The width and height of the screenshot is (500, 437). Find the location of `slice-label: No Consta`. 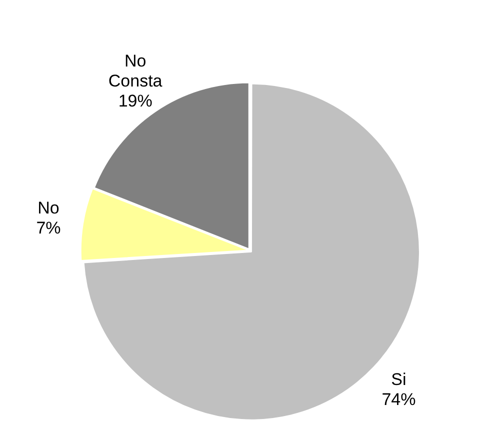

slice-label: No Consta is located at coordinates (135, 70).